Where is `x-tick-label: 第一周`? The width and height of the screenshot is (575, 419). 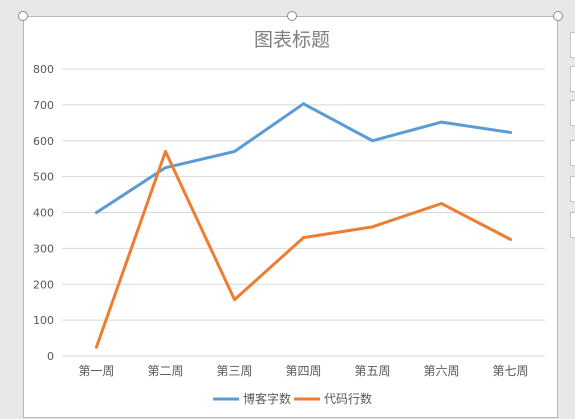 x-tick-label: 第一周 is located at coordinates (96, 371).